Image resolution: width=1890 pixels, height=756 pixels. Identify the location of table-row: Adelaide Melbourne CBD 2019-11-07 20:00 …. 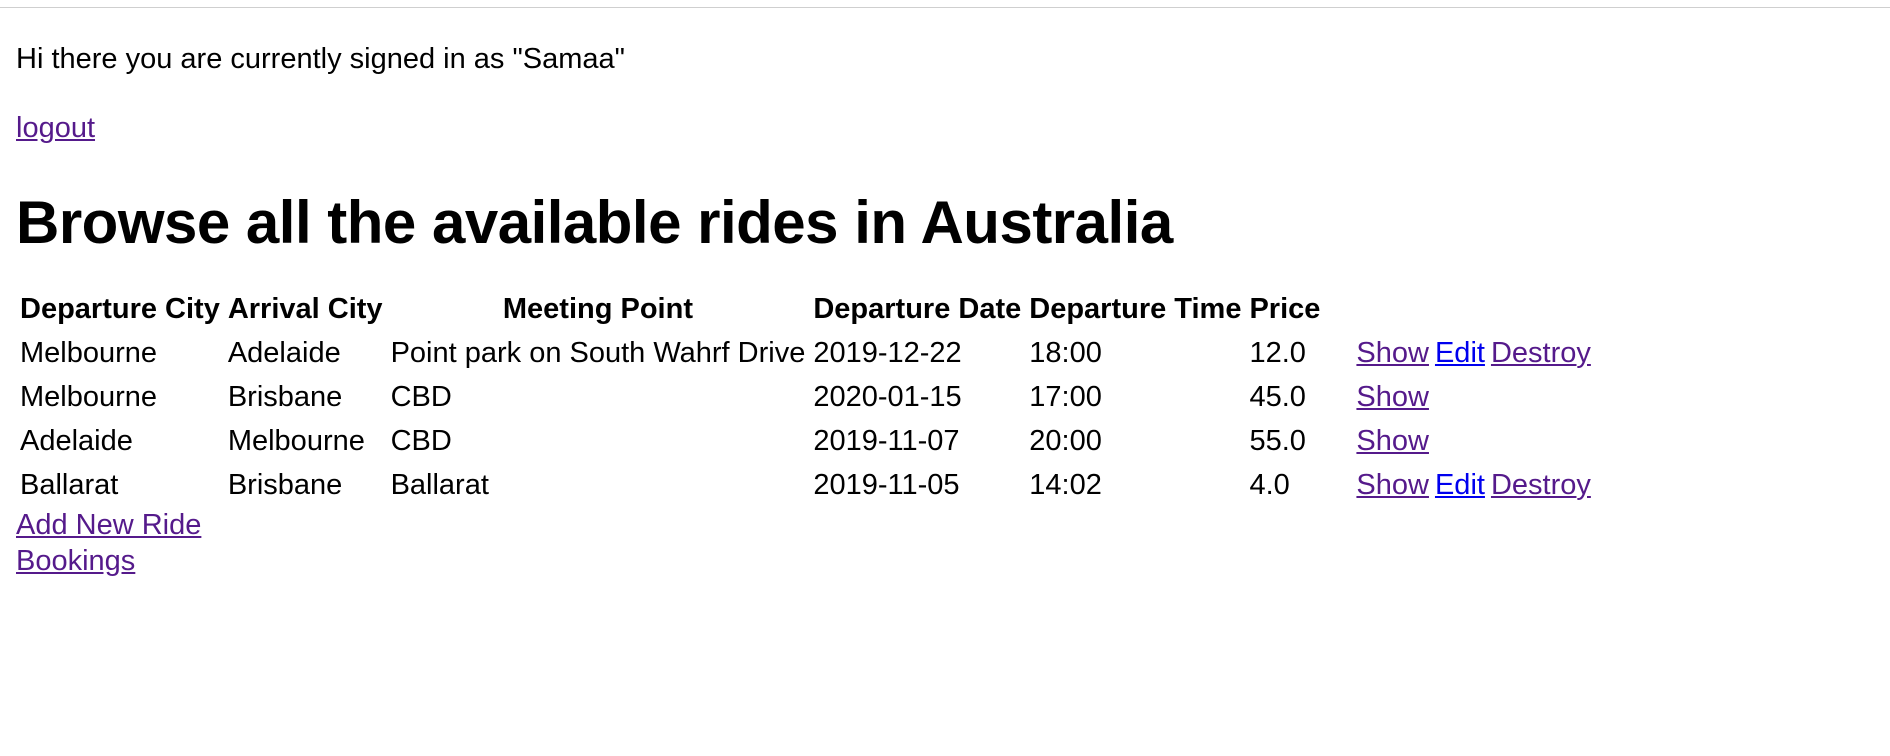
(808, 441).